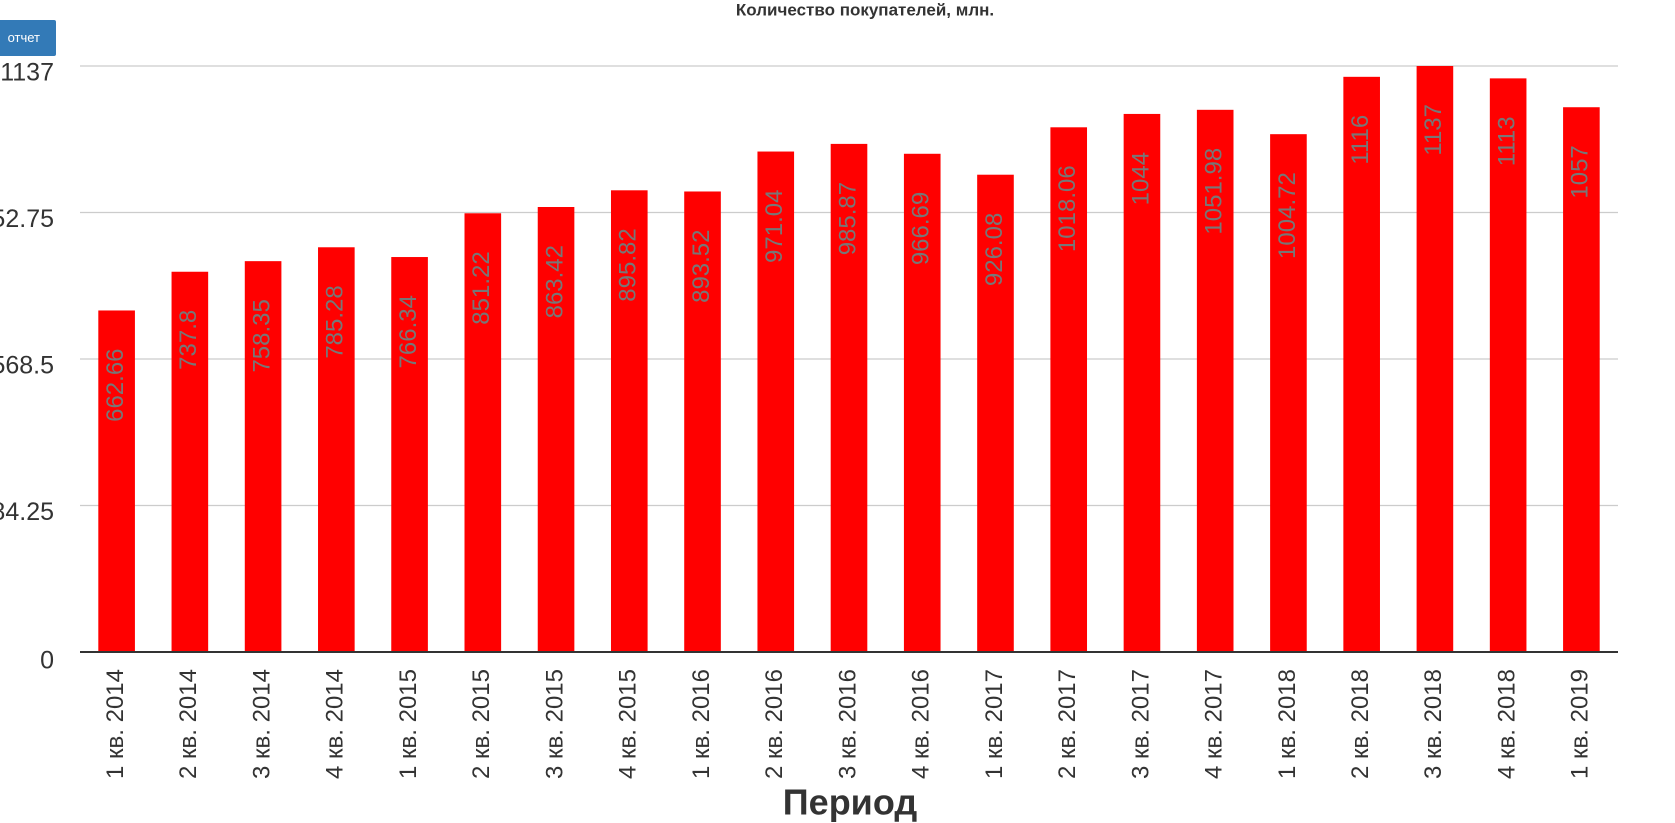  I want to click on value-label: 1018.06, so click(1067, 208).